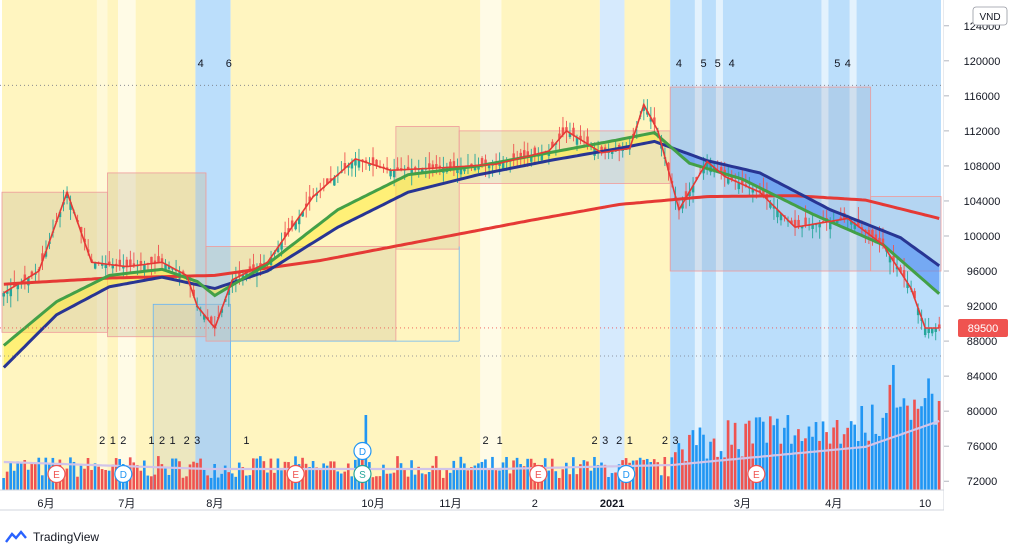  I want to click on highlight-stripe, so click(698, 245).